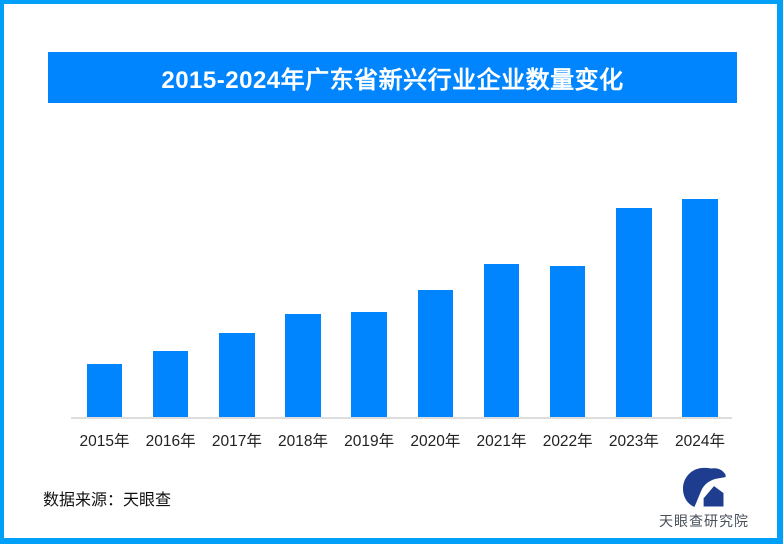 Image resolution: width=783 pixels, height=544 pixels. I want to click on x-tick-label-2022年: 2022年, so click(567, 441).